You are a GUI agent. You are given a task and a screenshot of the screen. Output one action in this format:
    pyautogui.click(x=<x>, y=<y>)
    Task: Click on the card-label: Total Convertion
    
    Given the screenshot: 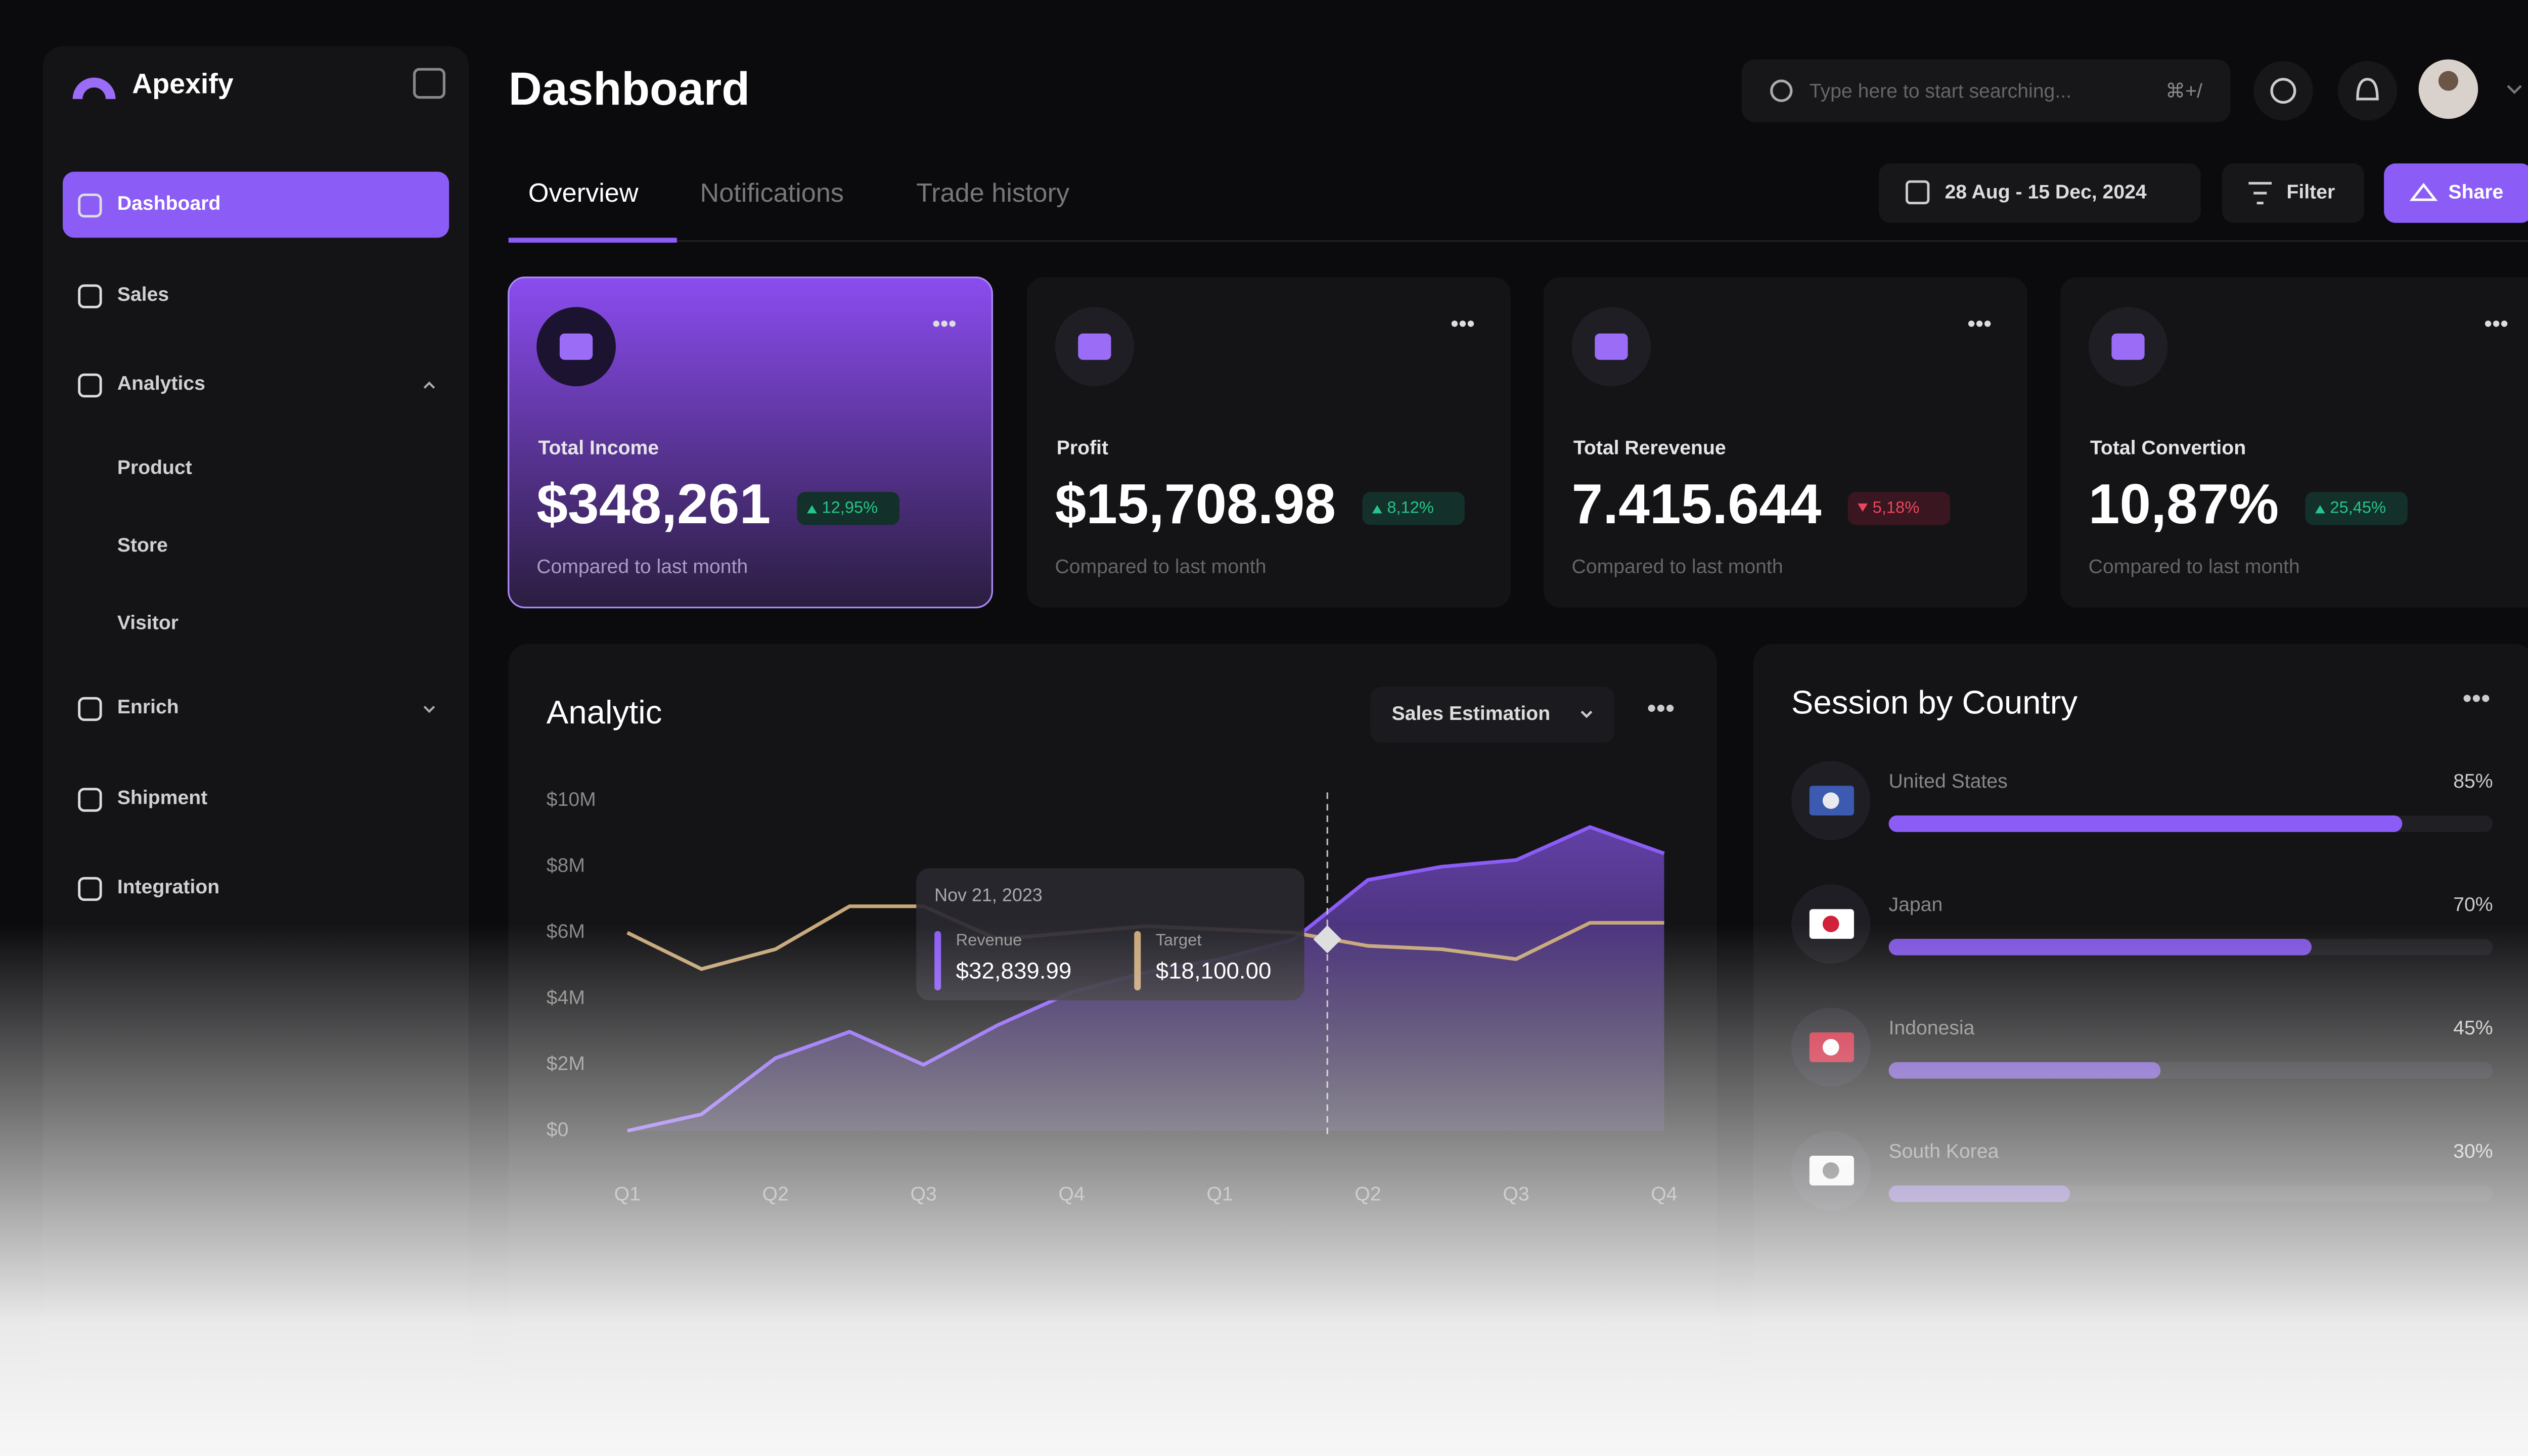 What is the action you would take?
    pyautogui.click(x=2168, y=448)
    